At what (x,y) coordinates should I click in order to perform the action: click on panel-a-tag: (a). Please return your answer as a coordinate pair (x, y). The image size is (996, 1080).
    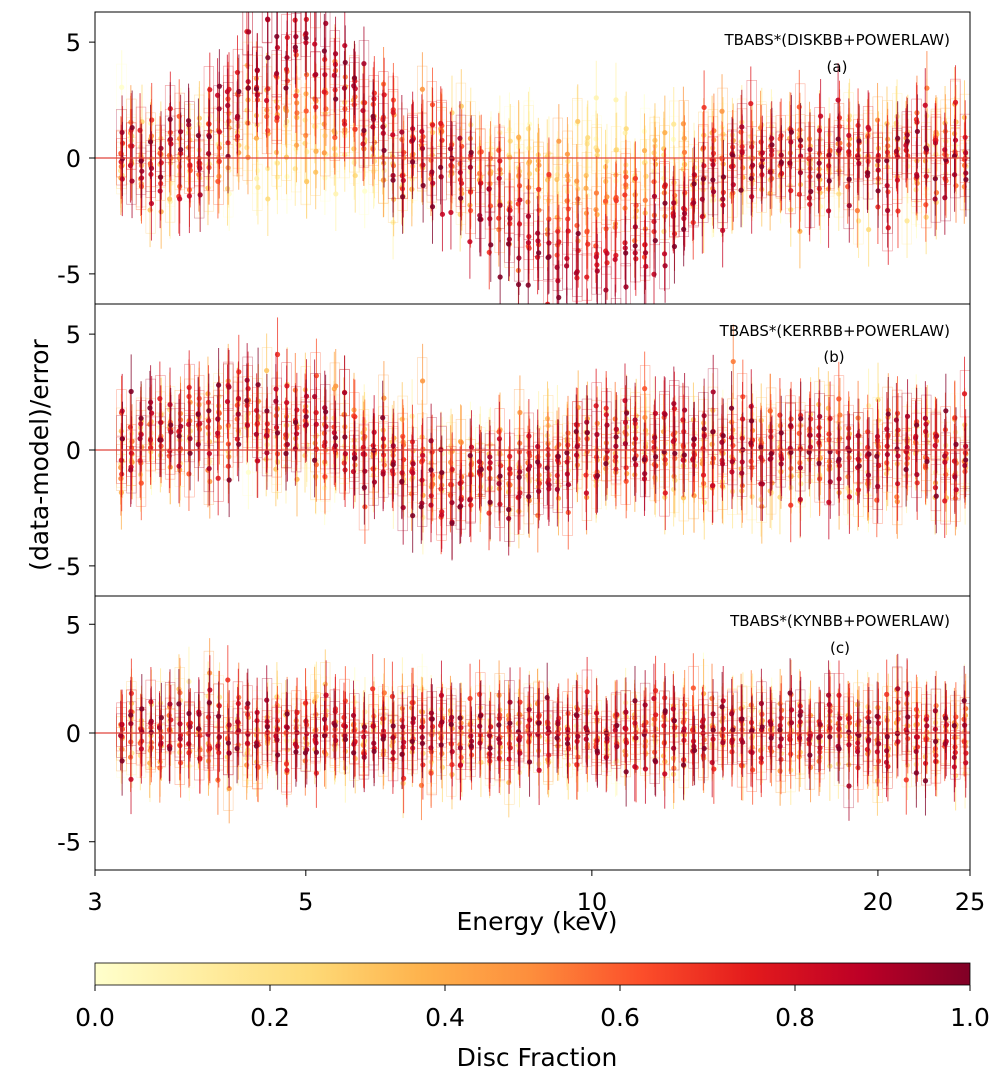
    Looking at the image, I should click on (837, 67).